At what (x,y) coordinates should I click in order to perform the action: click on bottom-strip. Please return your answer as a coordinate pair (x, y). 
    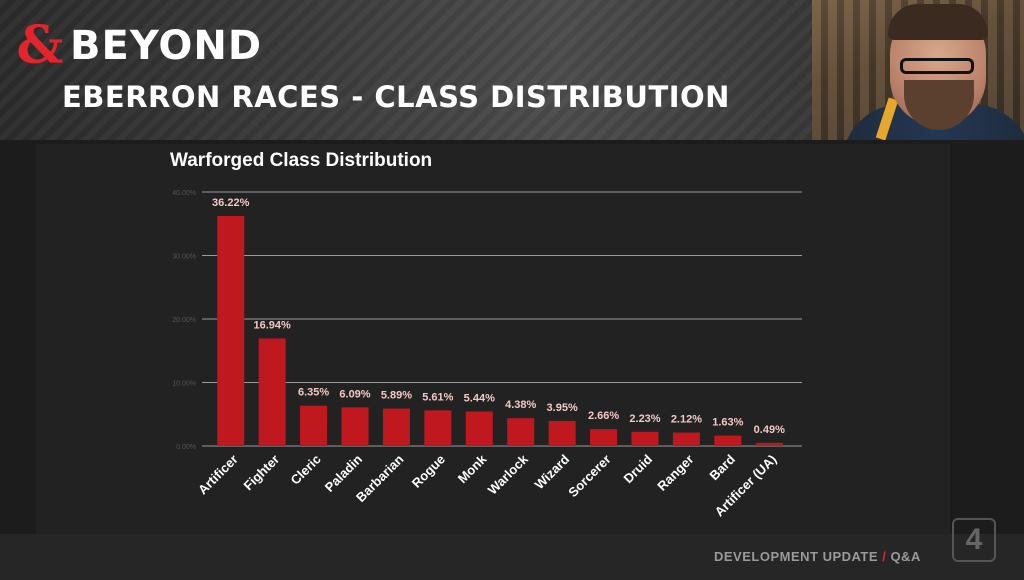
    Looking at the image, I should click on (512, 557).